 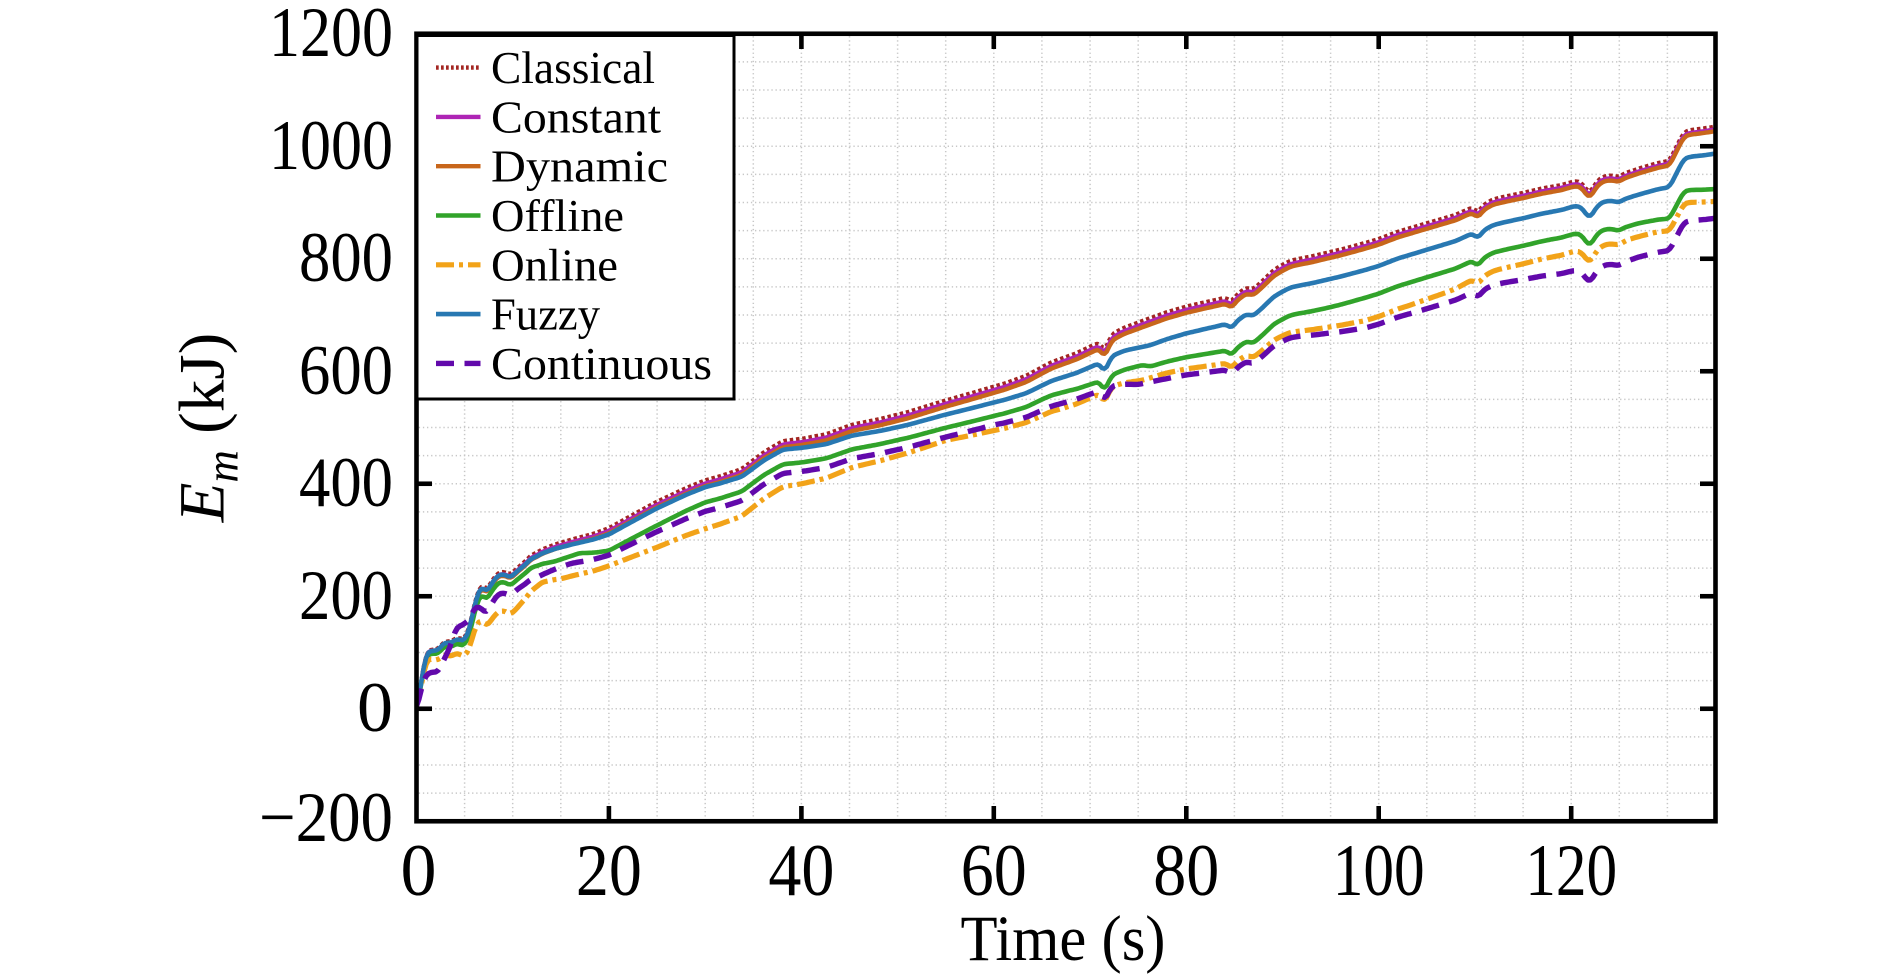 I want to click on svg-text: 40, so click(x=801, y=871).